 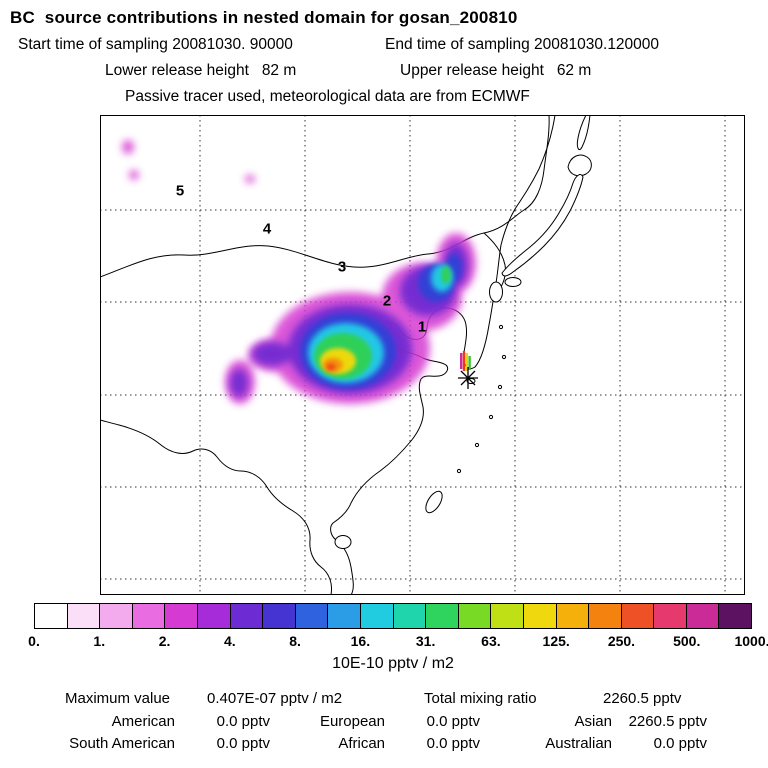 What do you see at coordinates (360, 641) in the screenshot?
I see `colorbar-tick-label: 16.` at bounding box center [360, 641].